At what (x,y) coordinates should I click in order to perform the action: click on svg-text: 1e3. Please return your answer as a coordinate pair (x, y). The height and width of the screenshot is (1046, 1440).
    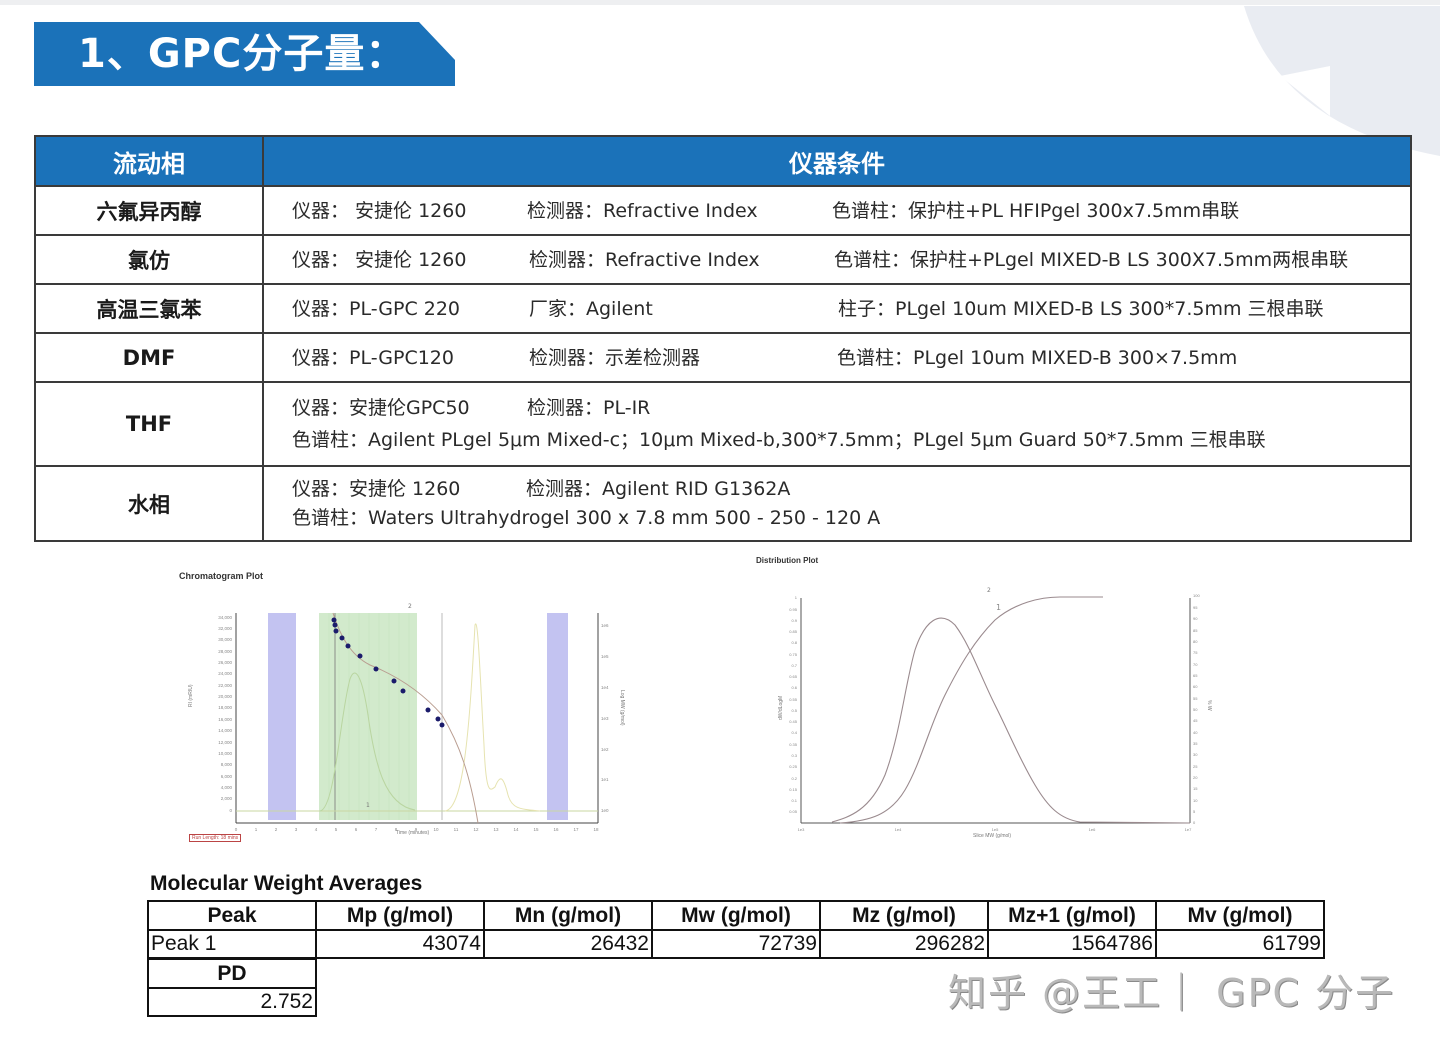
    Looking at the image, I should click on (605, 718).